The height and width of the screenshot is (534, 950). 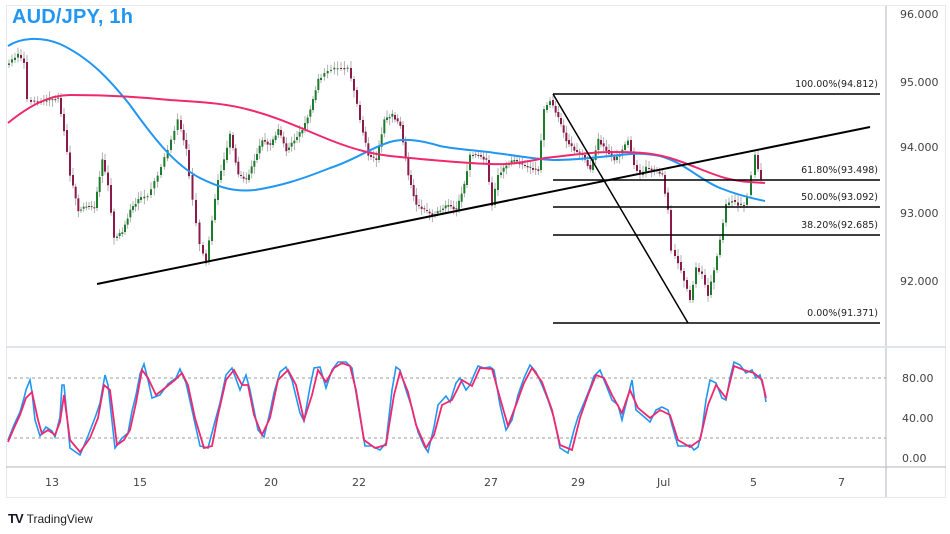 I want to click on fib-label-382: 38.20%(92.685), so click(x=839, y=225).